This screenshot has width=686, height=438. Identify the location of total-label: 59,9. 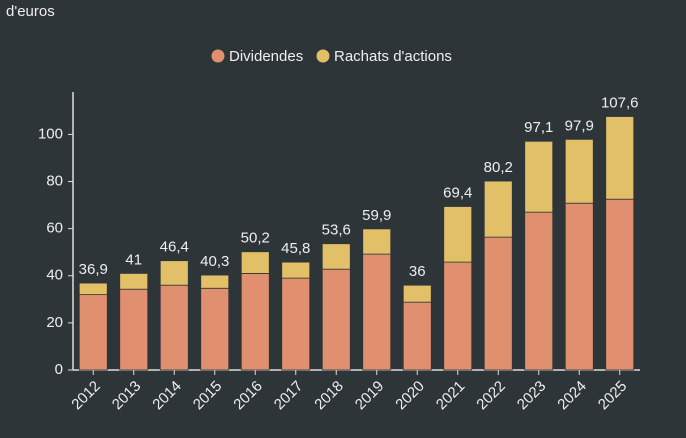
(376, 215).